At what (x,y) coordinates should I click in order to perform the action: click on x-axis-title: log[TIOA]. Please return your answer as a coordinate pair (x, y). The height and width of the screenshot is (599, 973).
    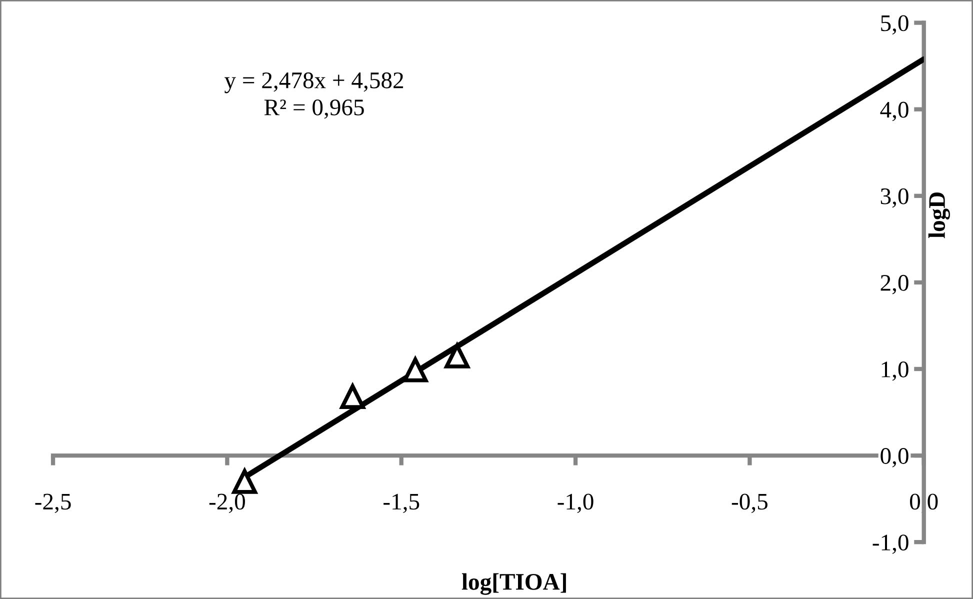
    Looking at the image, I should click on (514, 584).